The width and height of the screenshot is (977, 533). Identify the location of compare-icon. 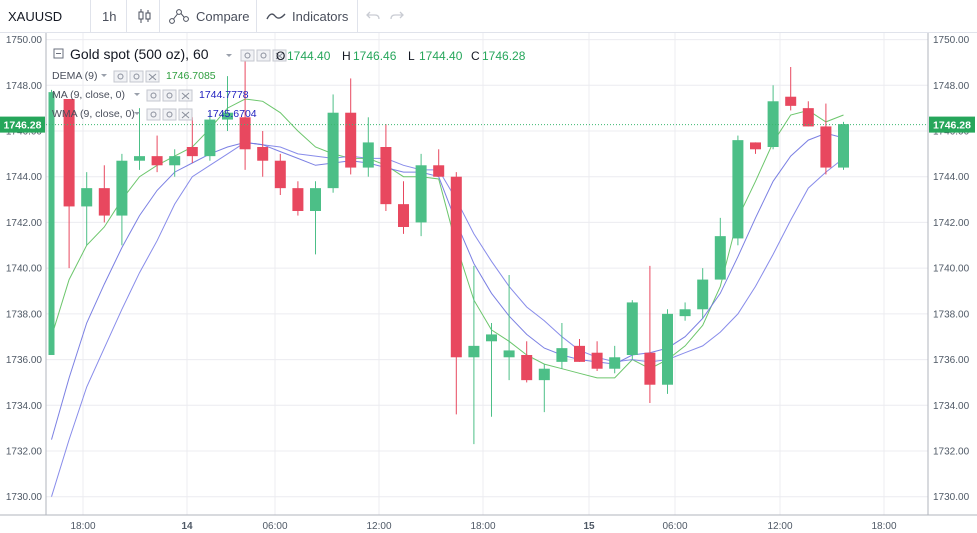
(179, 16).